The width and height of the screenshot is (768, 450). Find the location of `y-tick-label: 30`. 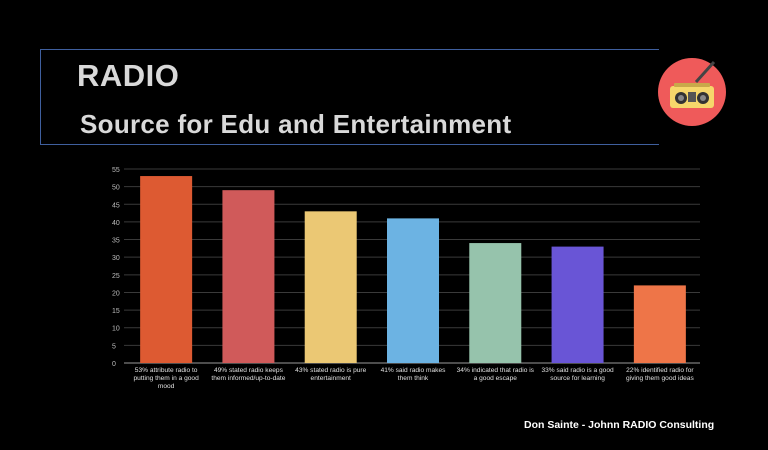

y-tick-label: 30 is located at coordinates (116, 258).